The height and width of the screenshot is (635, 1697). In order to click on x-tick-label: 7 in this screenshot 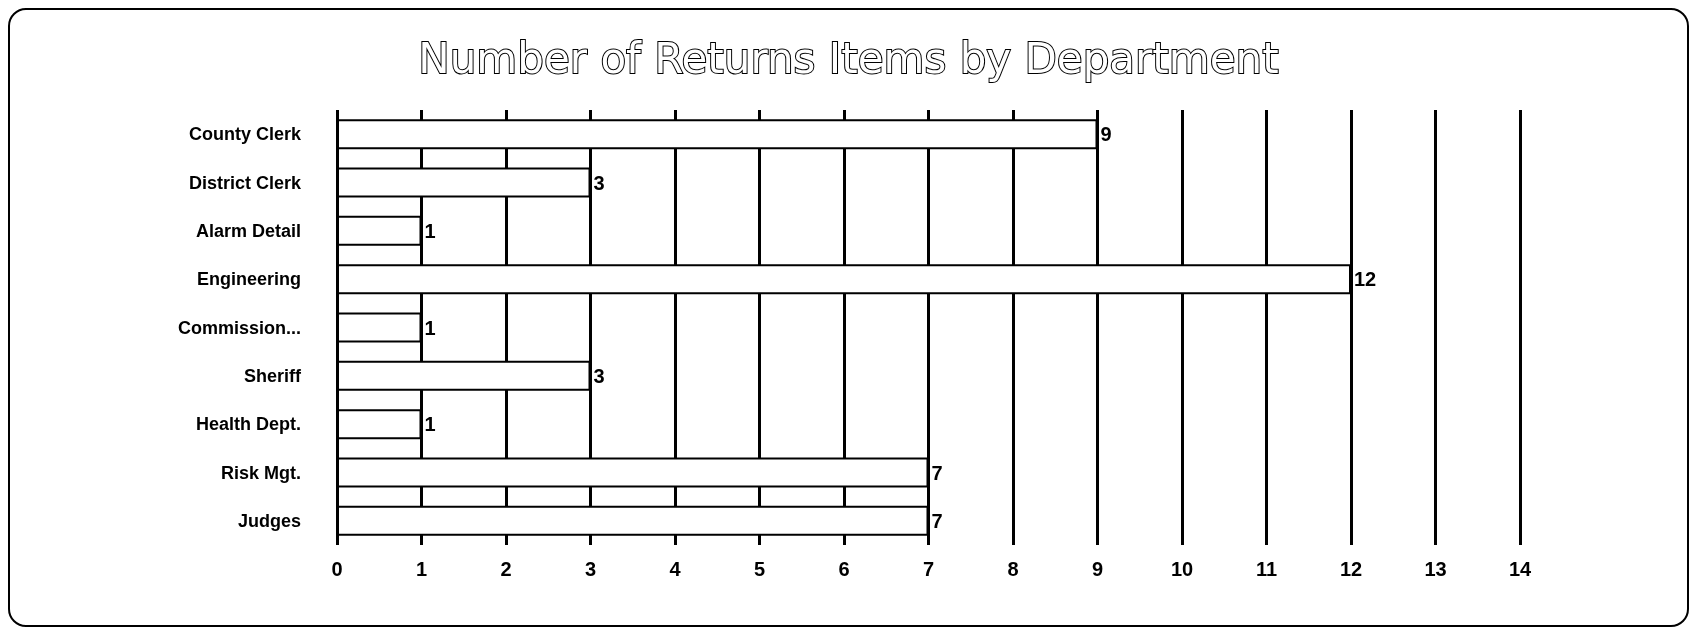, I will do `click(928, 569)`.